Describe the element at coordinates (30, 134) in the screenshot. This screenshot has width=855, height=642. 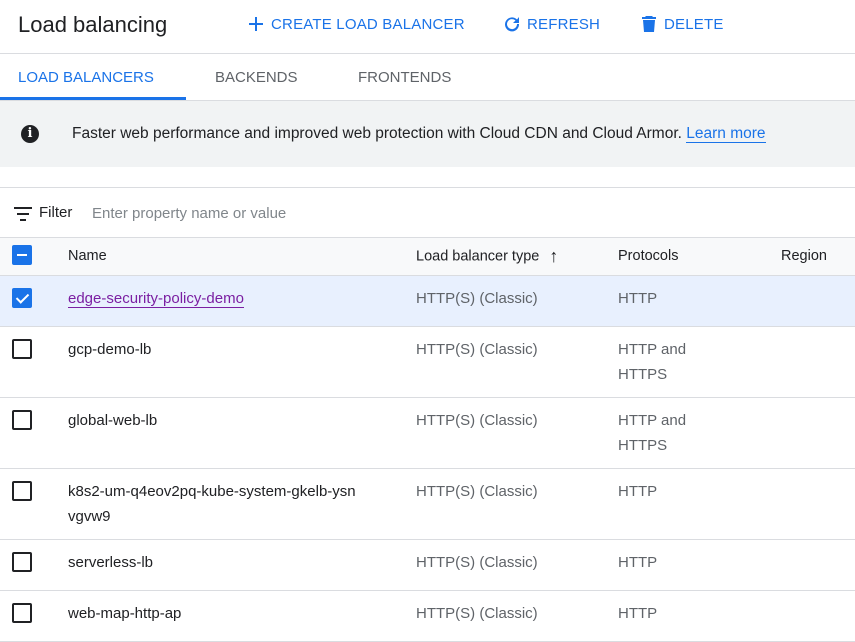
I see `info-icon: i` at that location.